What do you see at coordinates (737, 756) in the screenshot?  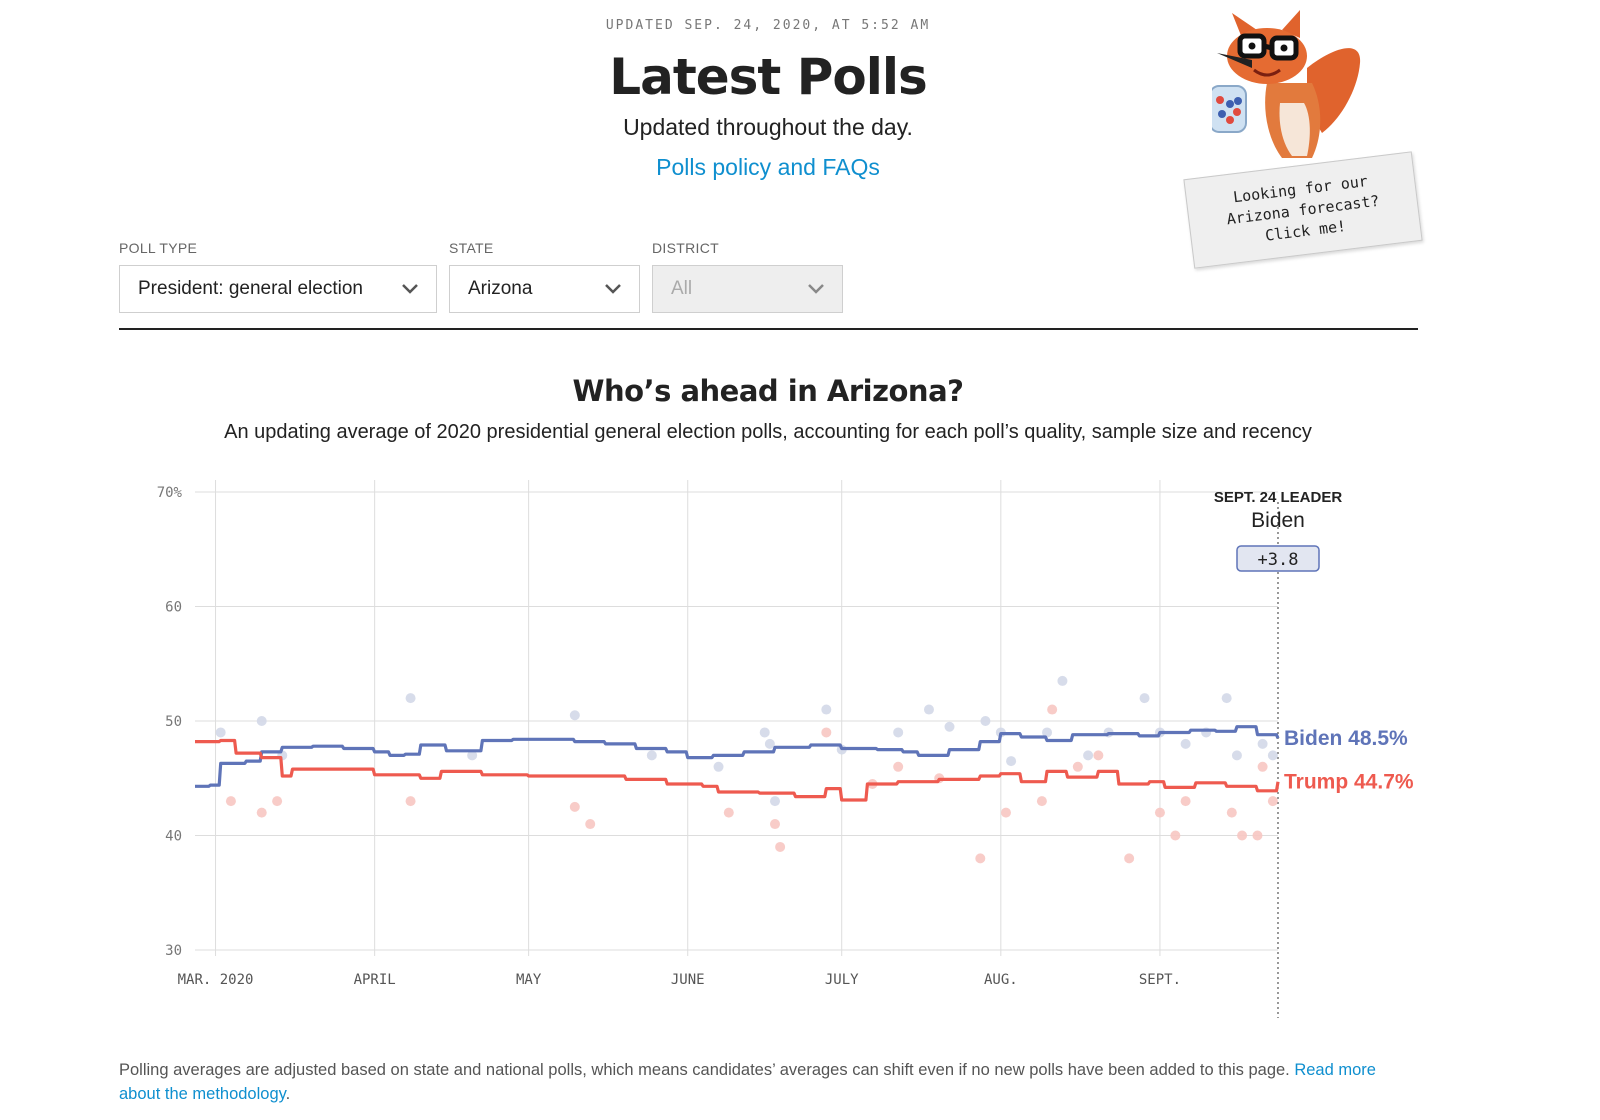 I see `biden-average-line` at bounding box center [737, 756].